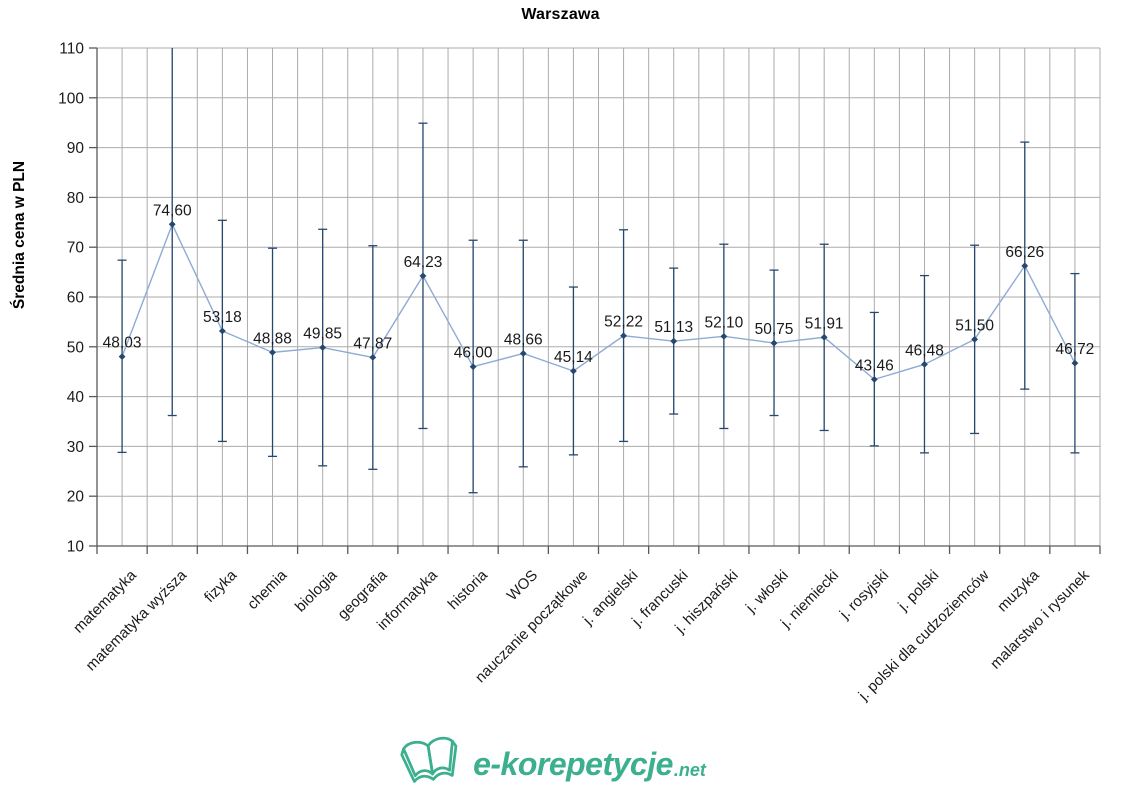  Describe the element at coordinates (523, 339) in the screenshot. I see `data-label: 48,66` at that location.